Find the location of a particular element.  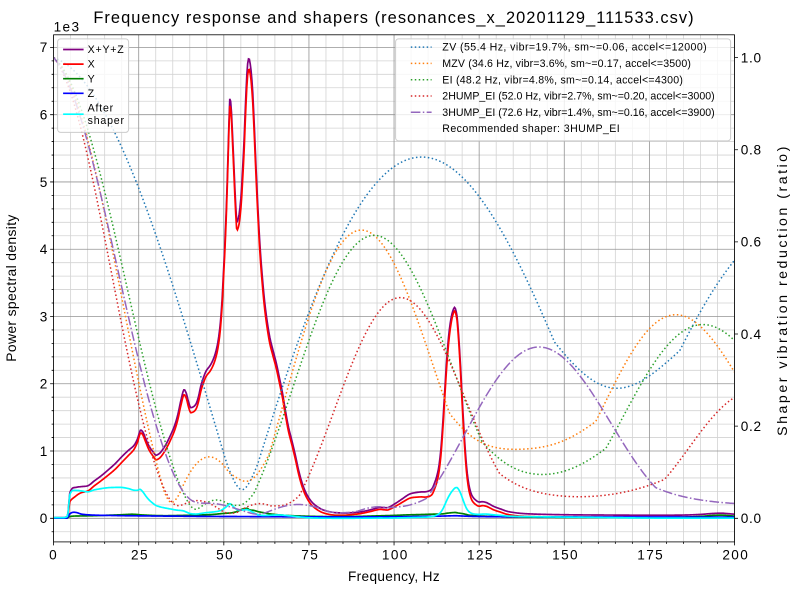

svg-text: 7 is located at coordinates (44, 47).